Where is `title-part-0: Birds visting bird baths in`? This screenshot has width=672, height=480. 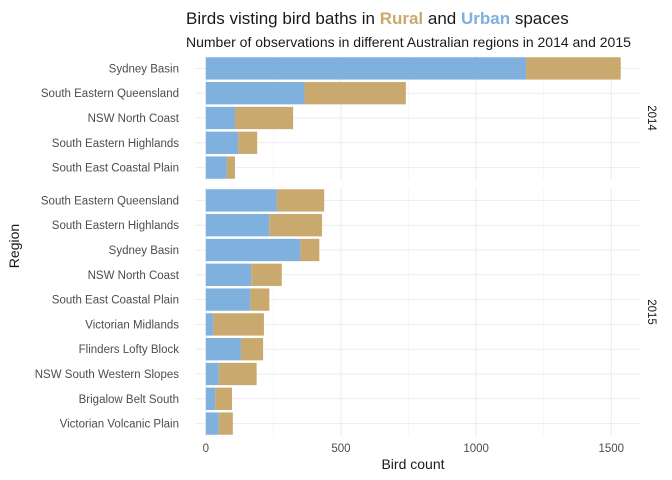 title-part-0: Birds visting bird baths in is located at coordinates (283, 18).